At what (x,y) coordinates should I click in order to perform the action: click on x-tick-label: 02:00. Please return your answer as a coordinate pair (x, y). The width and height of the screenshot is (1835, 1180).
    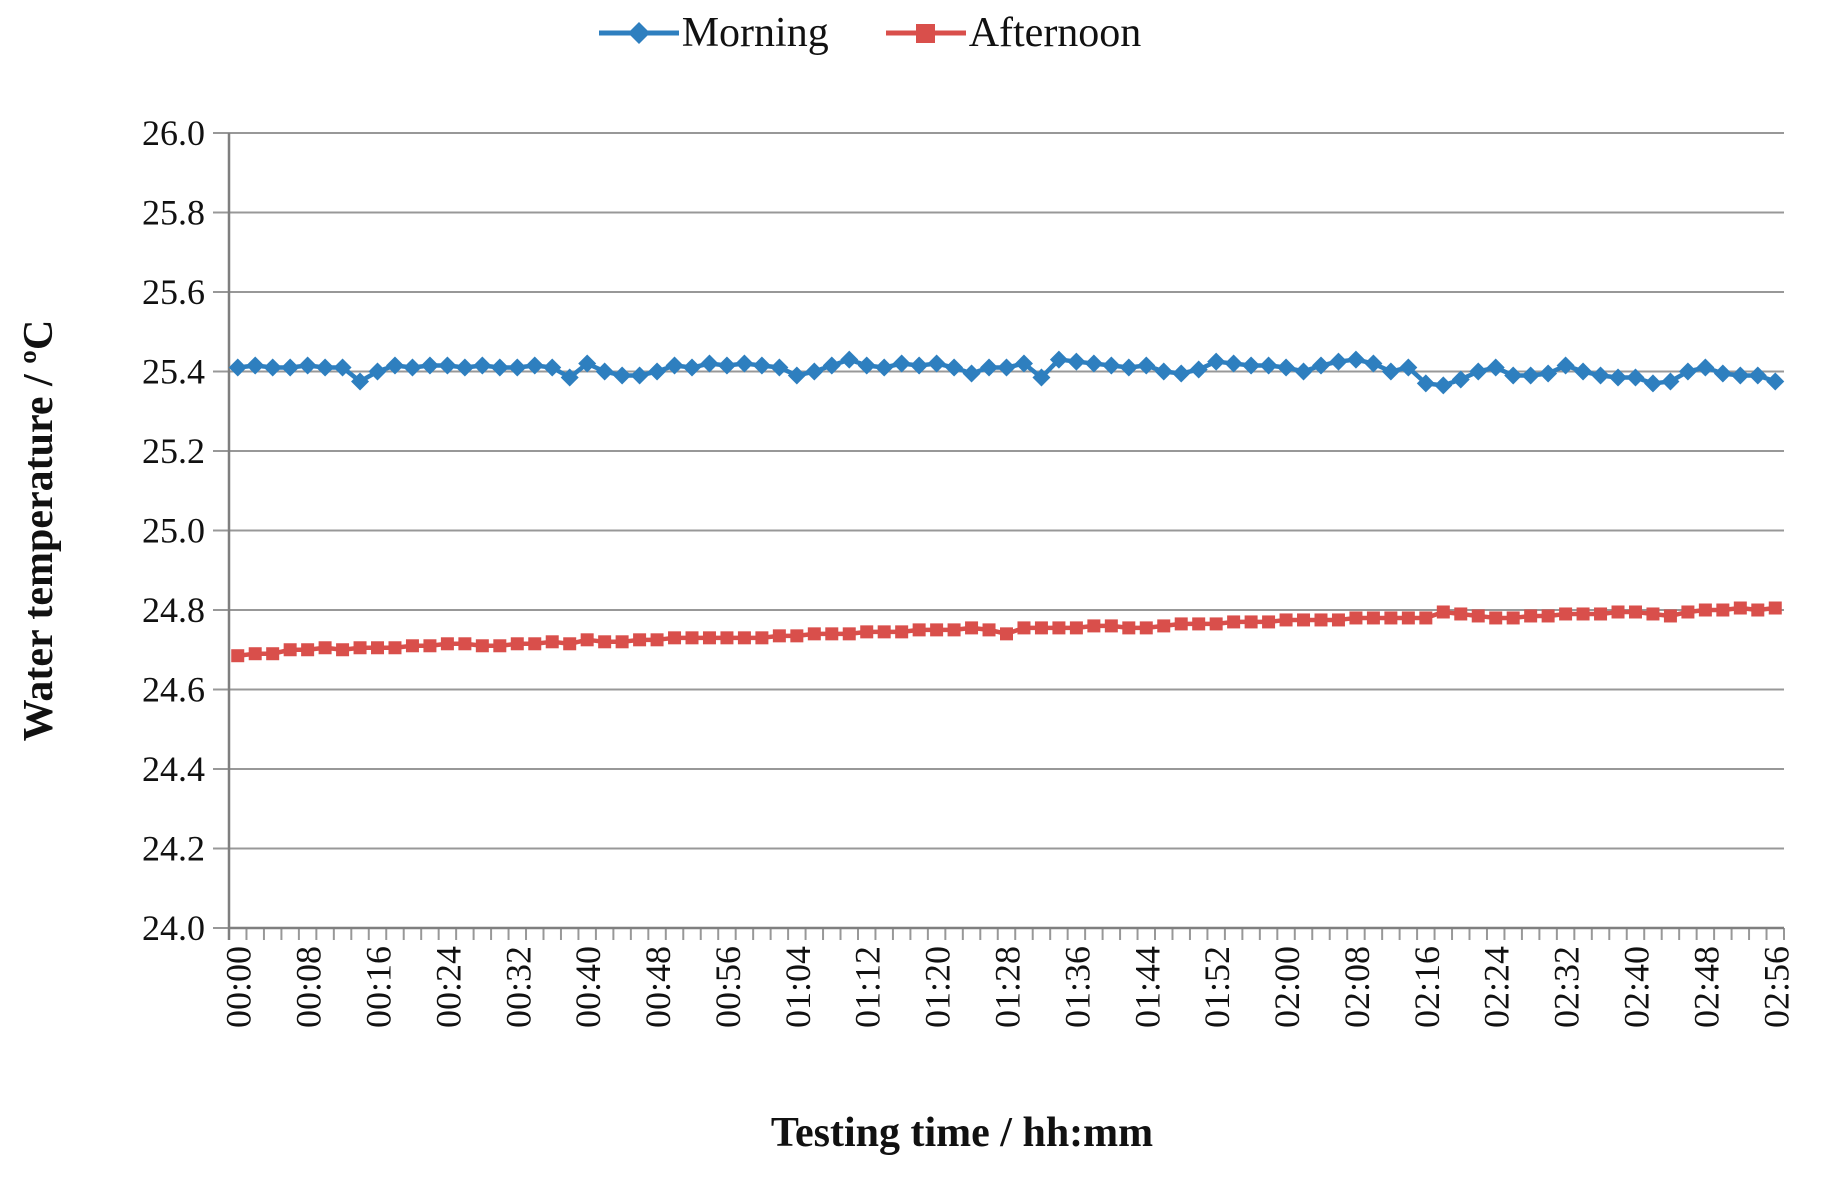
    Looking at the image, I should click on (1287, 987).